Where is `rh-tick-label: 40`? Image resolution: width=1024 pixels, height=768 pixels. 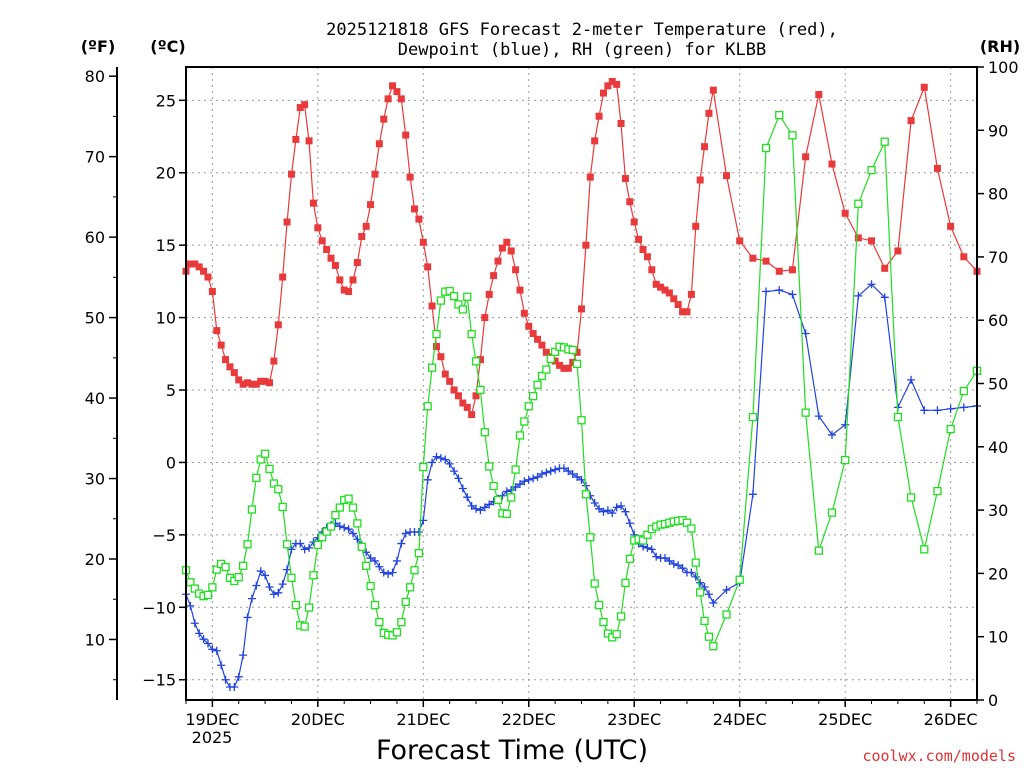 rh-tick-label: 40 is located at coordinates (998, 447).